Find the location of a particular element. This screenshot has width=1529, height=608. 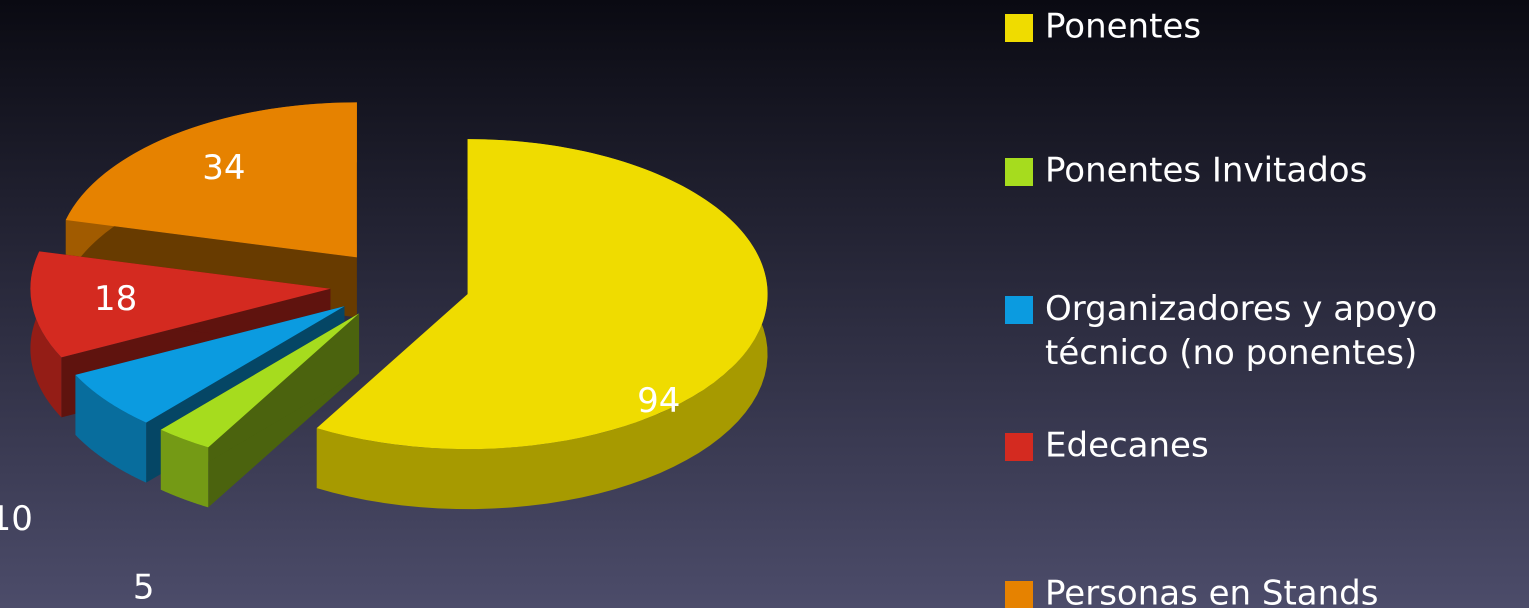

legend-label: Edecanes is located at coordinates (1127, 446).